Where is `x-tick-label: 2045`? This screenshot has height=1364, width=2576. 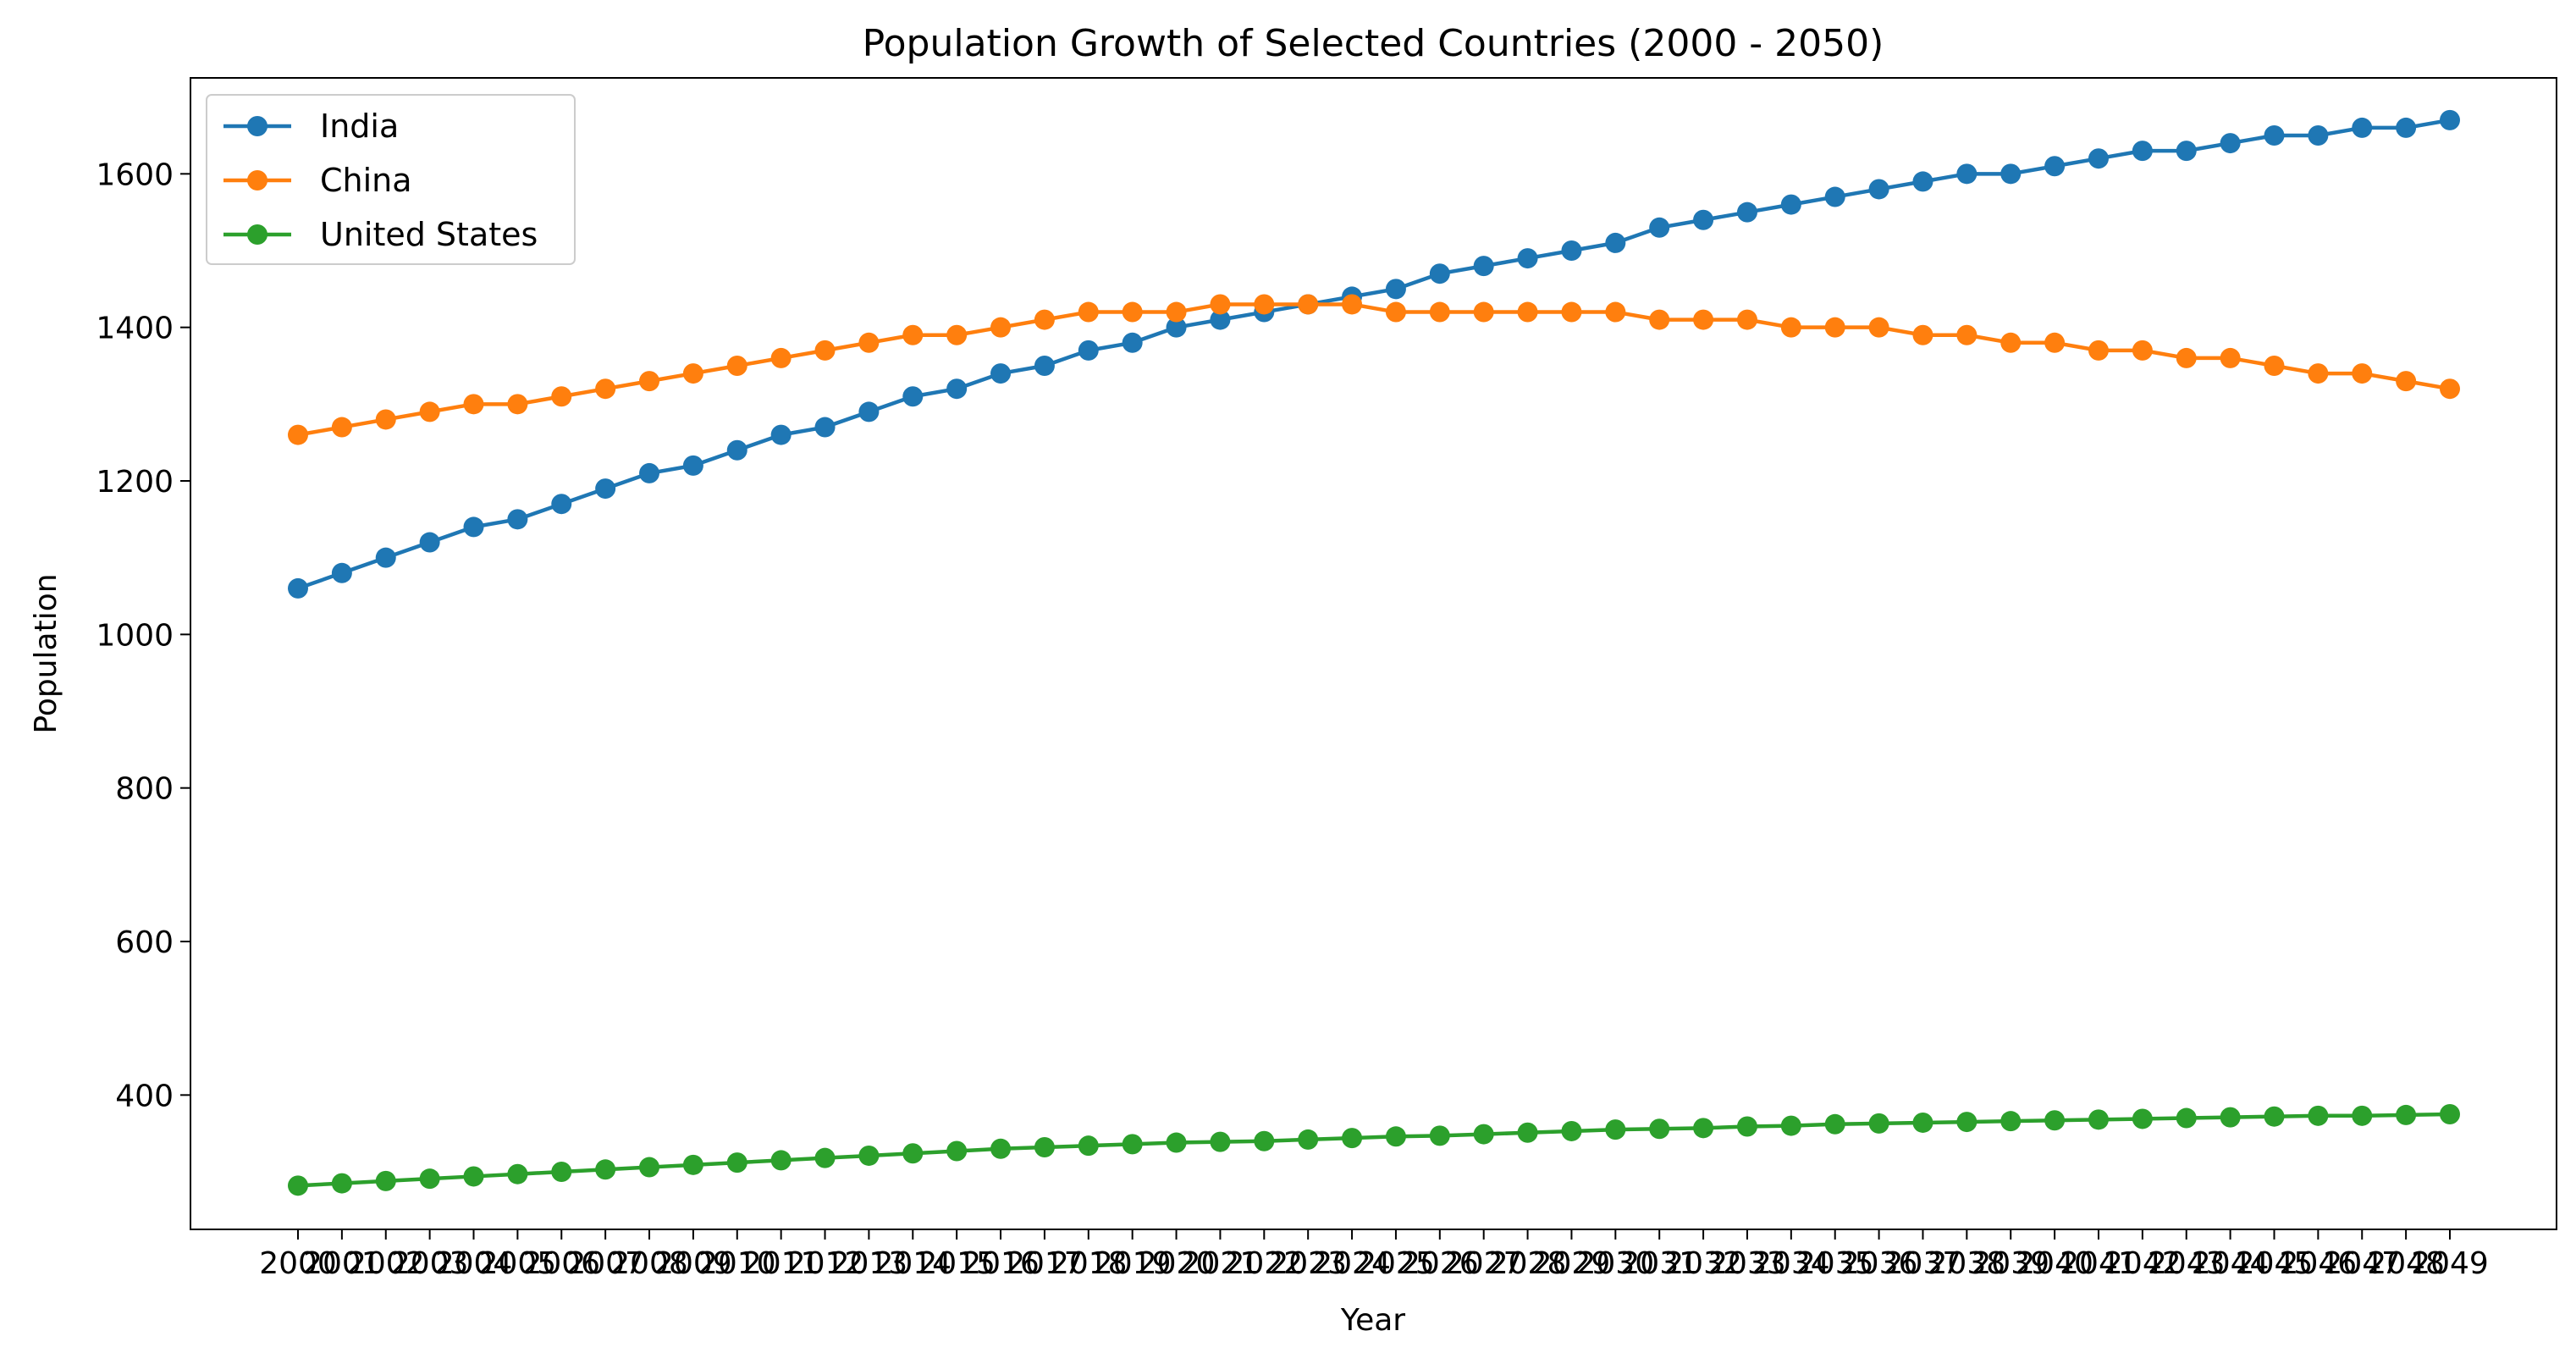 x-tick-label: 2045 is located at coordinates (2275, 1263).